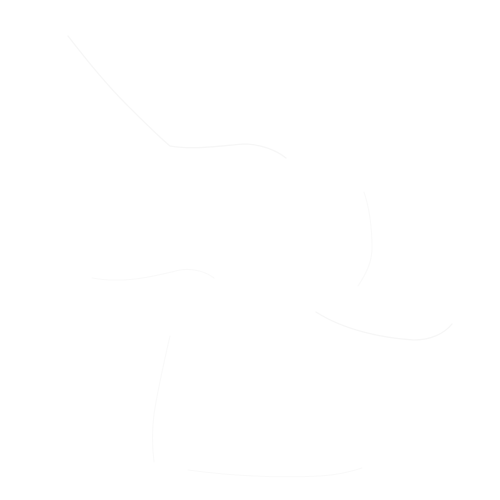  What do you see at coordinates (153, 274) in the screenshot?
I see `sketch-line-mid-left` at bounding box center [153, 274].